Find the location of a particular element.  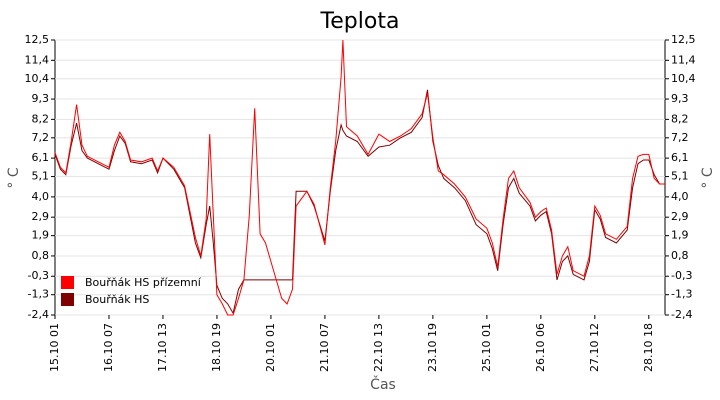

x-tick-label: 25.10 01 is located at coordinates (486, 347).